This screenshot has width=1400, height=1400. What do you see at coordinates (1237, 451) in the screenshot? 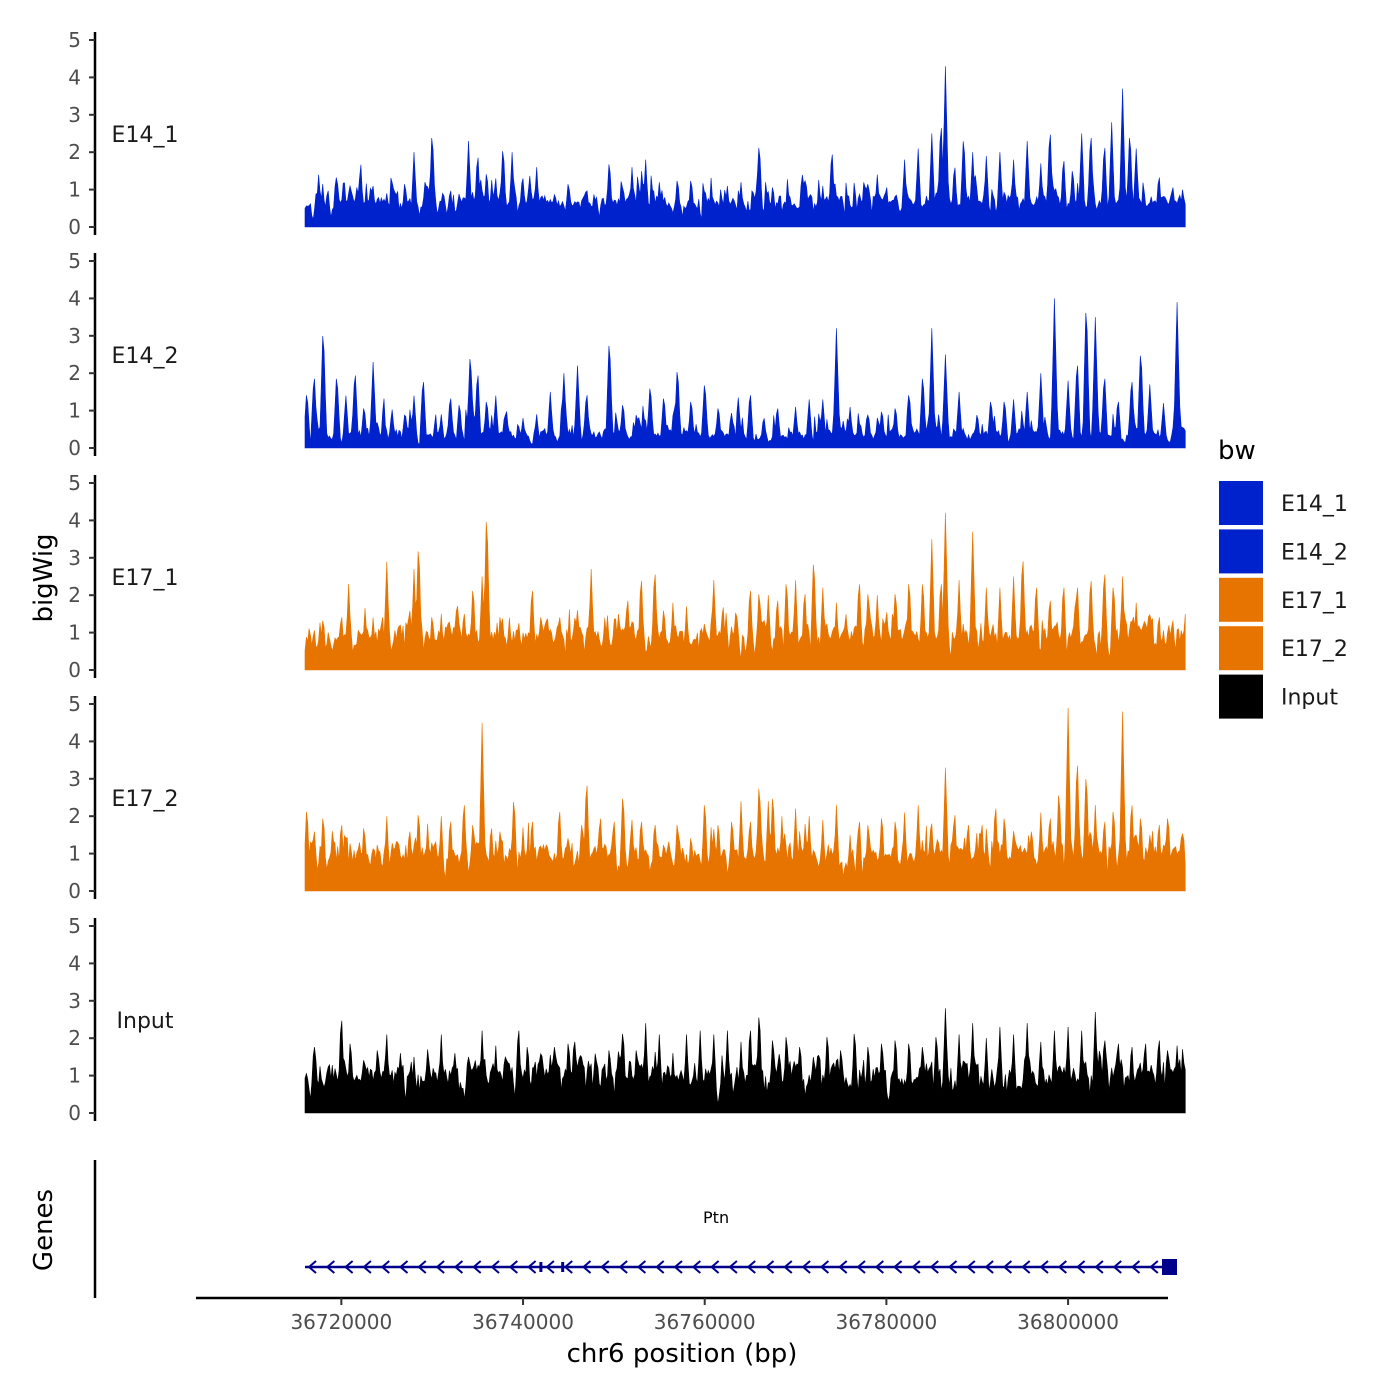
I see `legend-title: bw` at bounding box center [1237, 451].